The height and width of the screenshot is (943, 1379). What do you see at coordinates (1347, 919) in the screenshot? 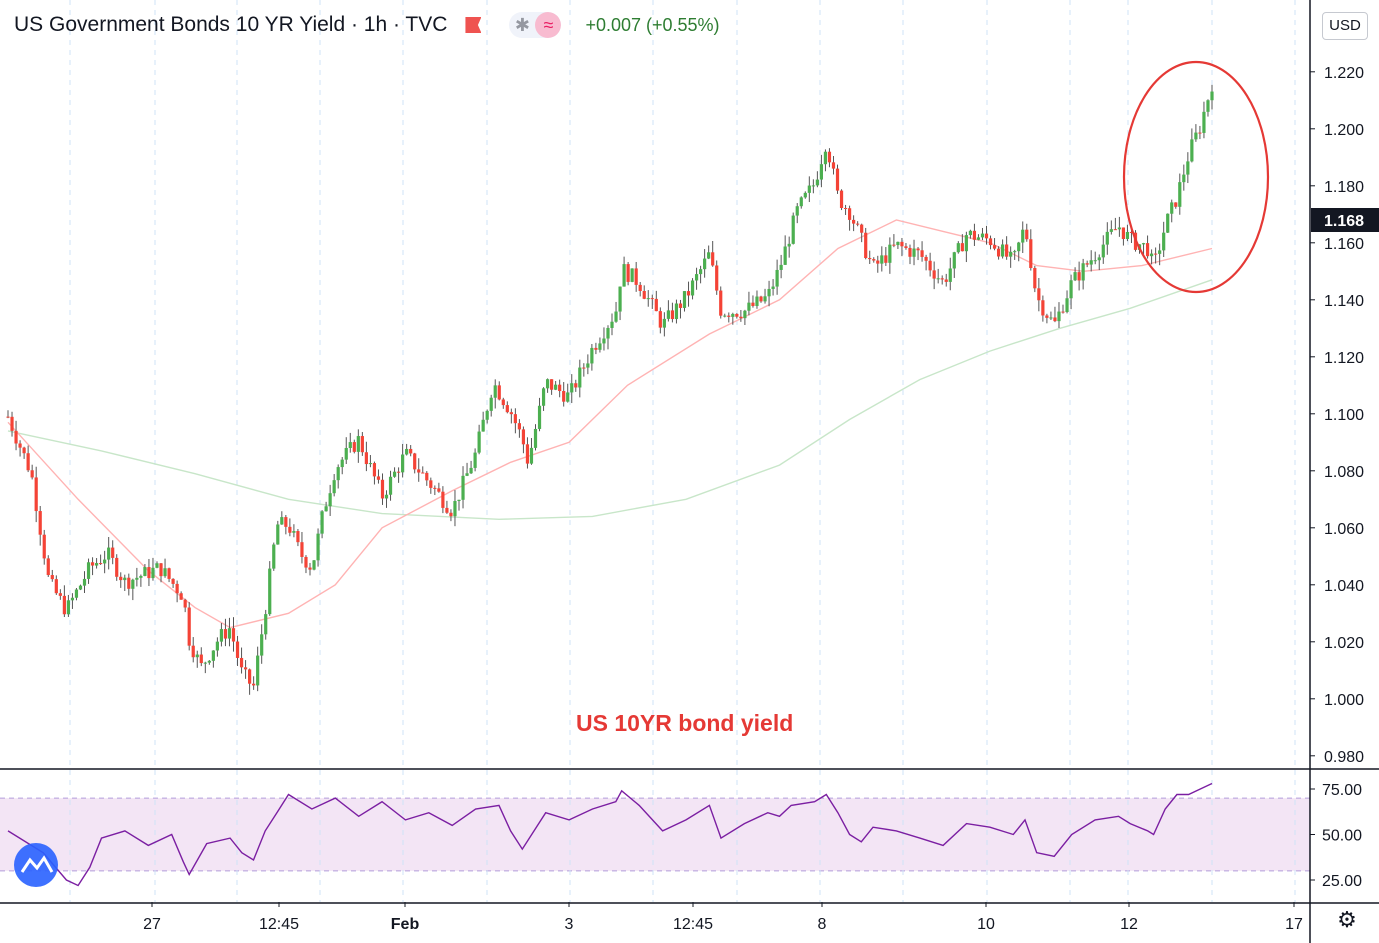
I see `gear-icon: ⚙` at bounding box center [1347, 919].